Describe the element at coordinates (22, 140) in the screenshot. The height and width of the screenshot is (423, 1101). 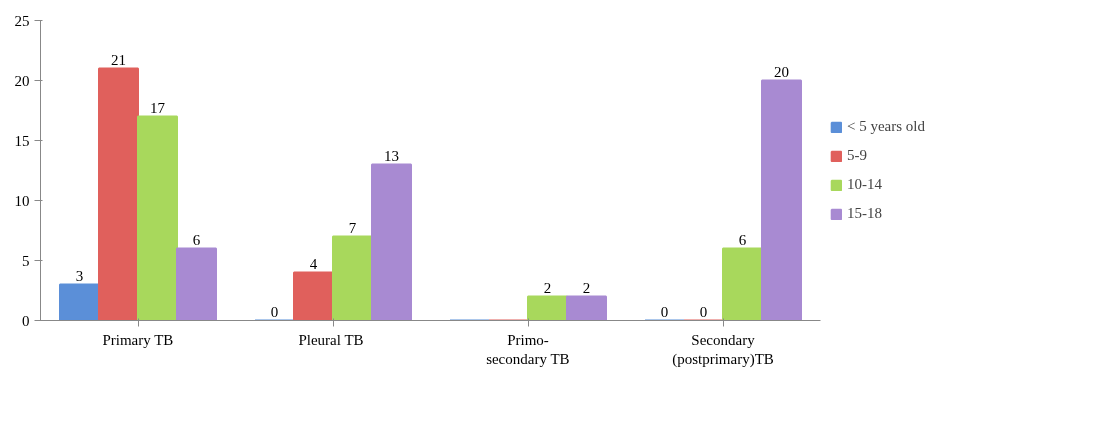
I see `y-tick-label: 15` at that location.